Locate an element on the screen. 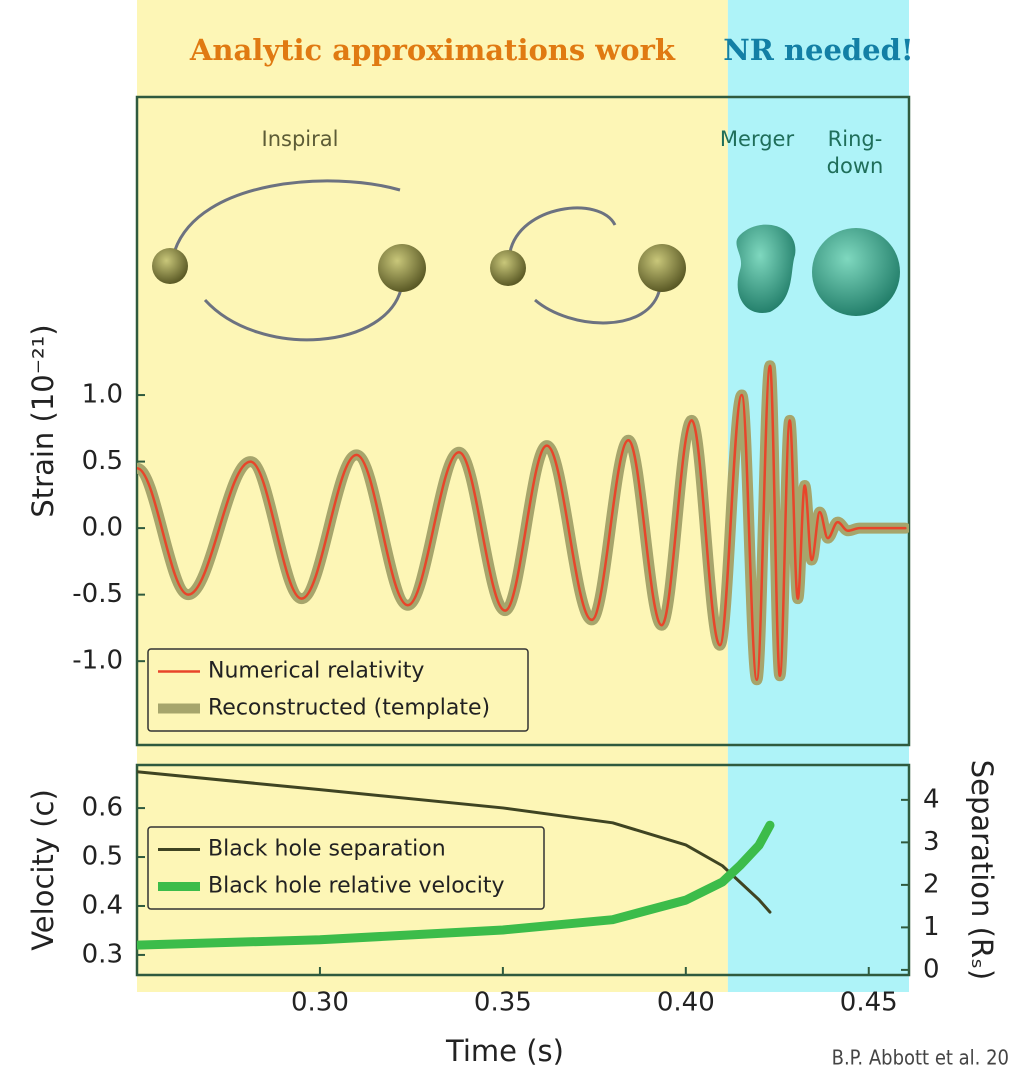 The width and height of the screenshot is (1009, 1071). legend-label: Numerical relativity is located at coordinates (316, 671).